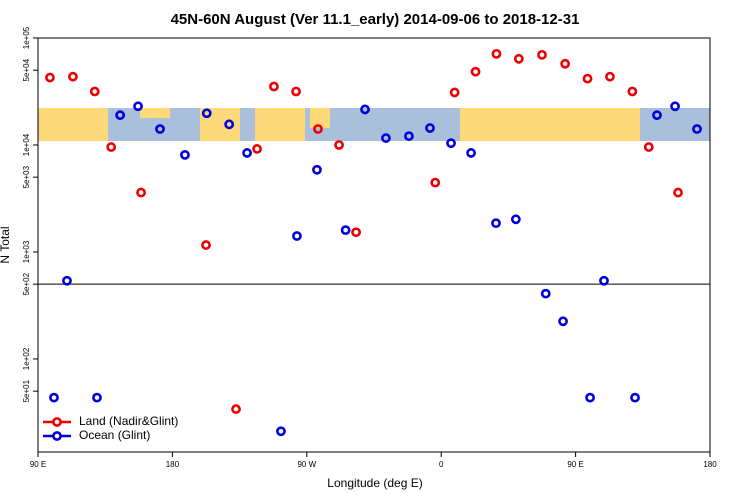 The width and height of the screenshot is (750, 500). What do you see at coordinates (128, 421) in the screenshot?
I see `legend-label: Land (Nadir&Glint)` at bounding box center [128, 421].